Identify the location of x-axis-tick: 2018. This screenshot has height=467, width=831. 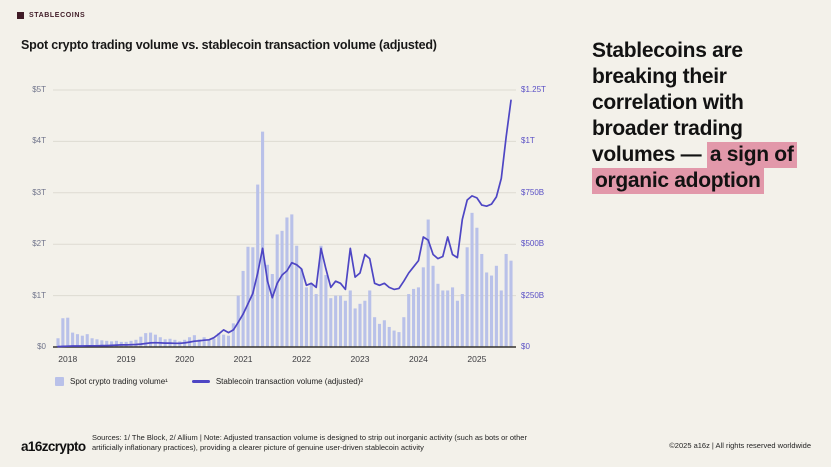
(68, 359).